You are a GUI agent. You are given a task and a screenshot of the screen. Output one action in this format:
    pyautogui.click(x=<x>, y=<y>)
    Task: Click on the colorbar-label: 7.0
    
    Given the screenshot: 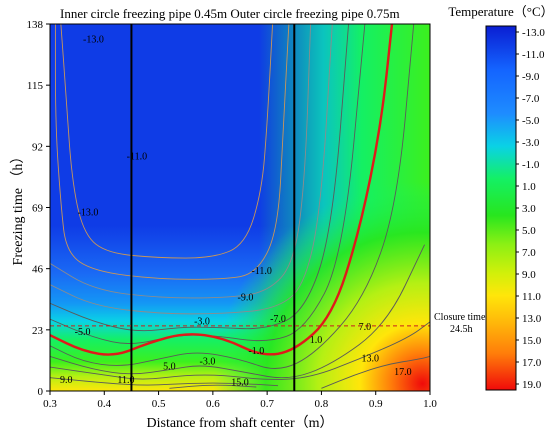 What is the action you would take?
    pyautogui.click(x=529, y=253)
    